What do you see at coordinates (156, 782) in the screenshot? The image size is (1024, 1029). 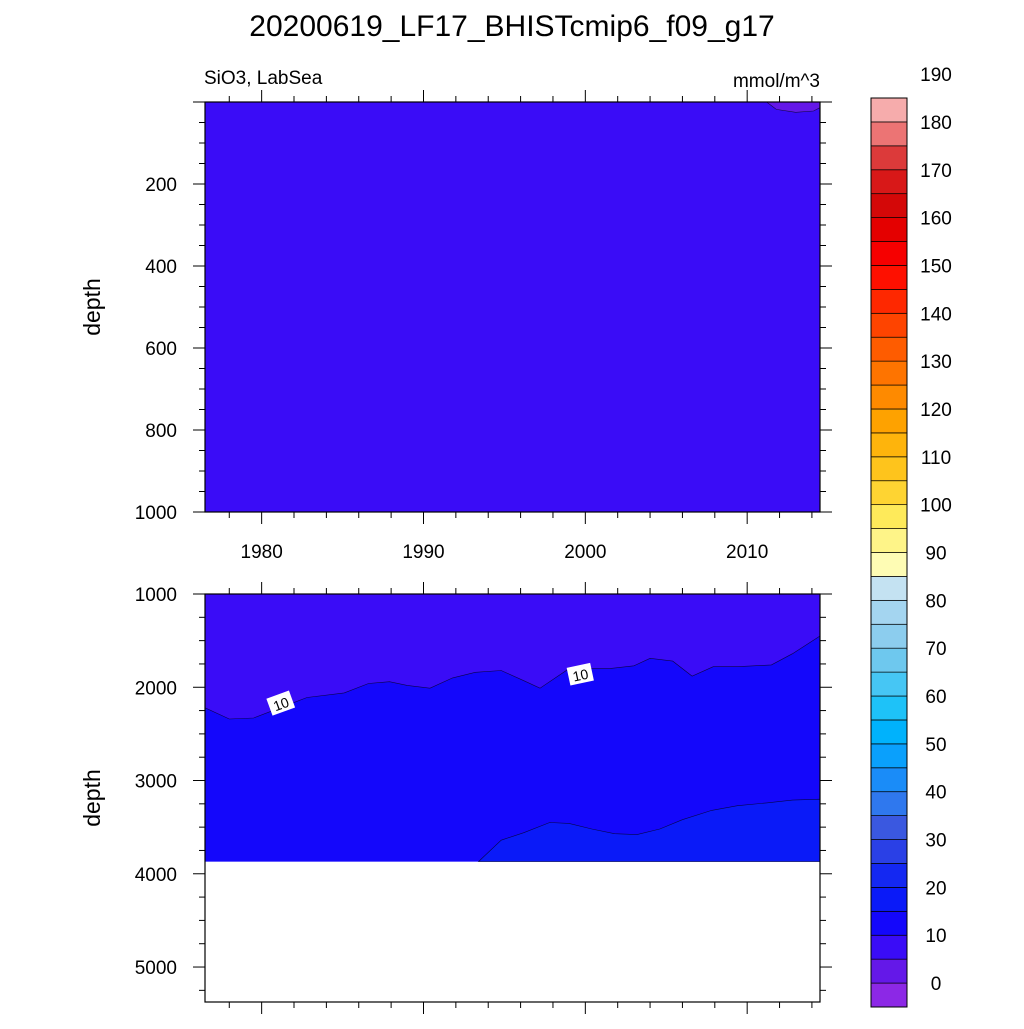 I see `y-tick-label: 3000` at bounding box center [156, 782].